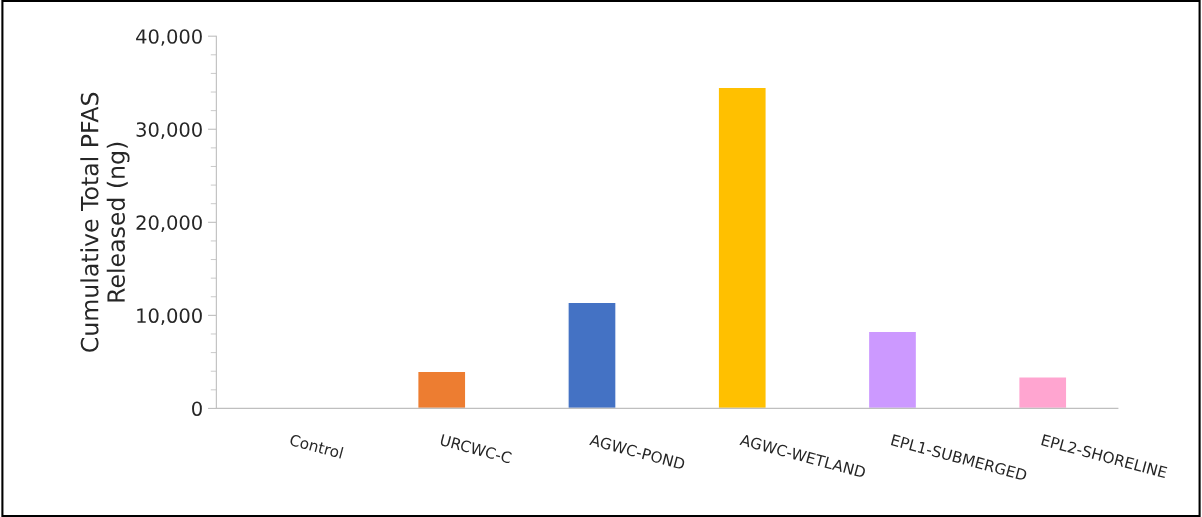  Describe the element at coordinates (316, 446) in the screenshot. I see `x-tick-label: Control` at that location.